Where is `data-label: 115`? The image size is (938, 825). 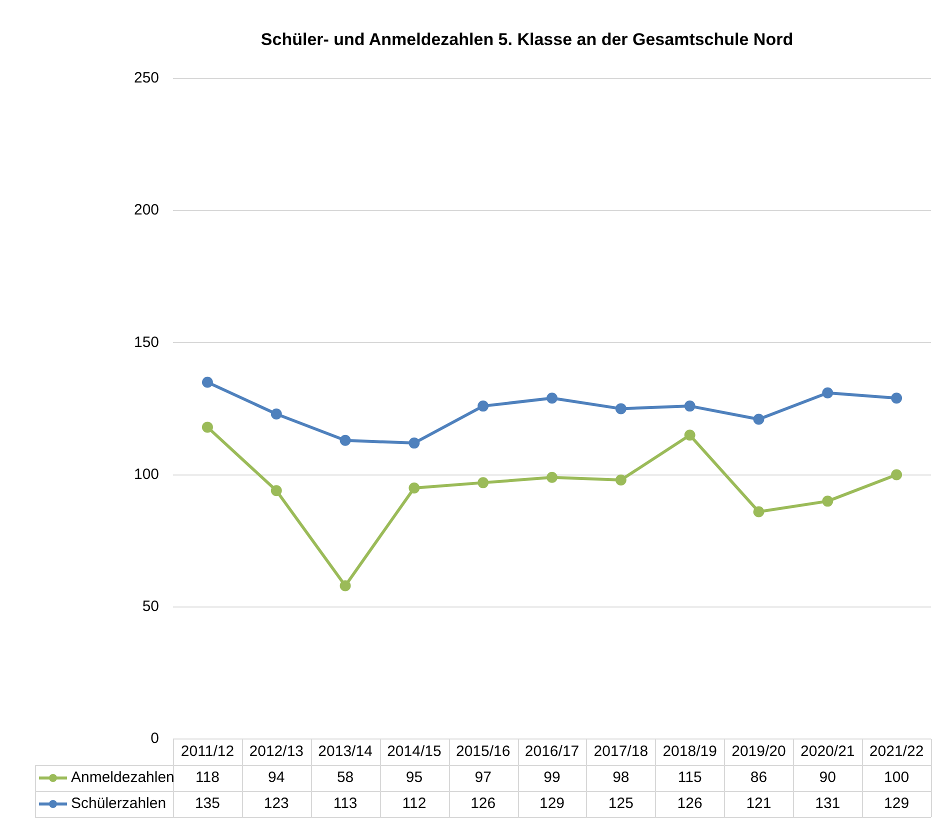 data-label: 115 is located at coordinates (690, 777).